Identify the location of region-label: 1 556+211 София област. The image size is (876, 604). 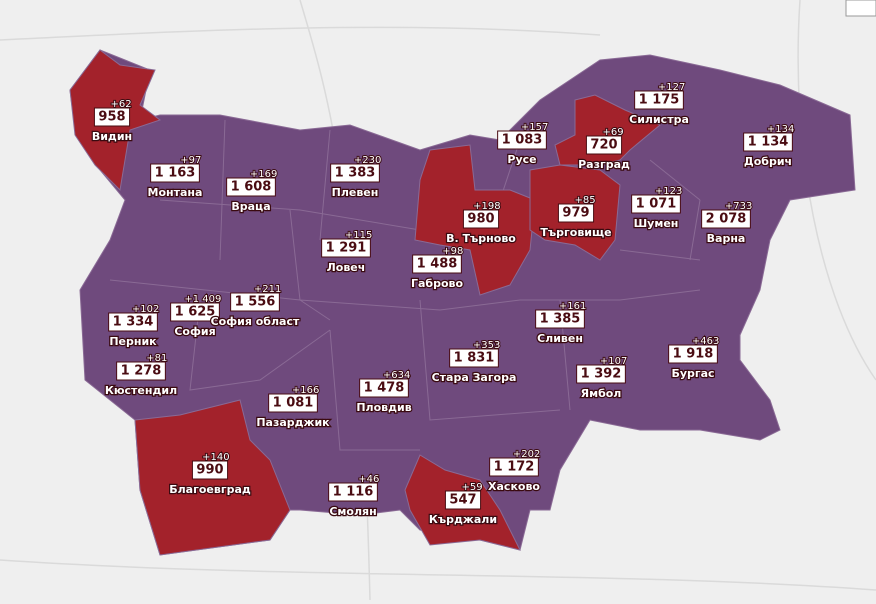
(255, 306).